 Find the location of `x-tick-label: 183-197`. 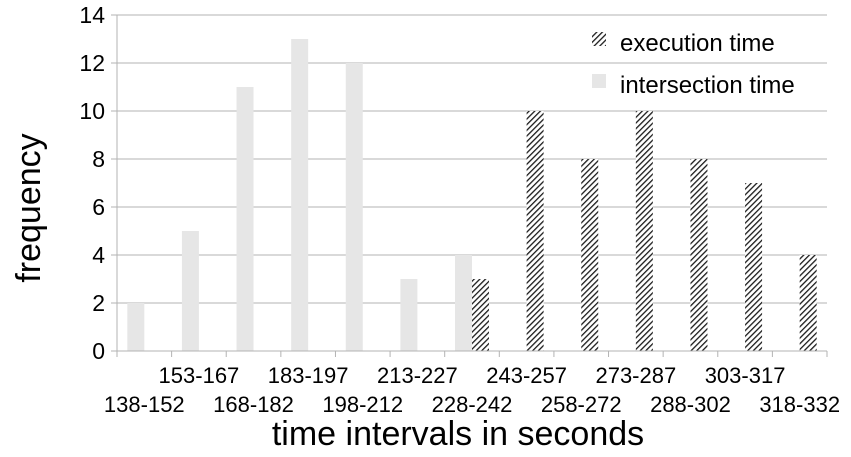

x-tick-label: 183-197 is located at coordinates (308, 375).